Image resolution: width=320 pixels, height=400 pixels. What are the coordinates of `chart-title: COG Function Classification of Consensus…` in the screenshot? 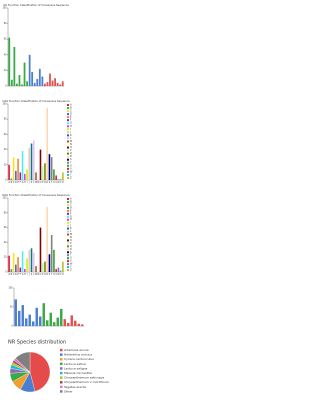 It's located at (36, 101).